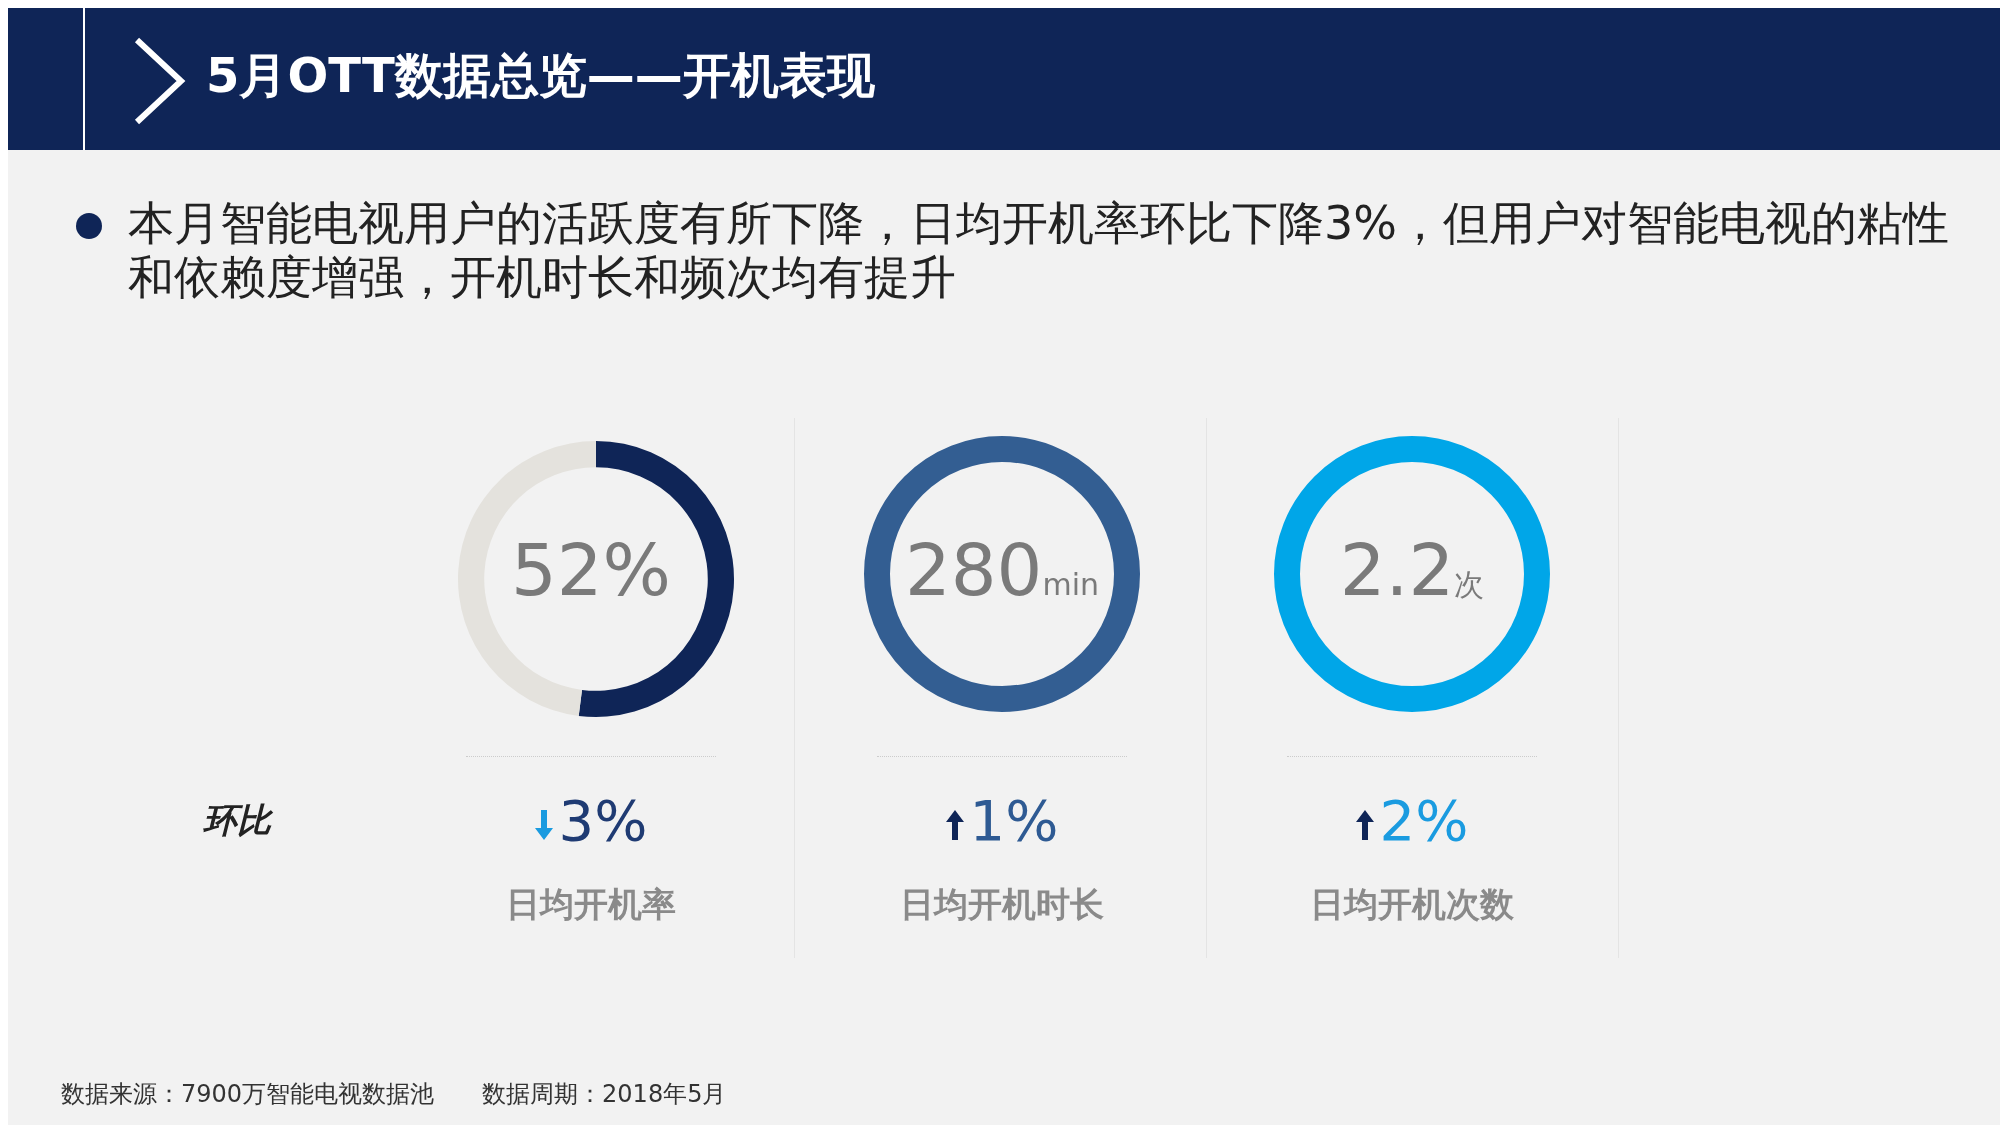  I want to click on text: 日均开机次数, so click(1412, 904).